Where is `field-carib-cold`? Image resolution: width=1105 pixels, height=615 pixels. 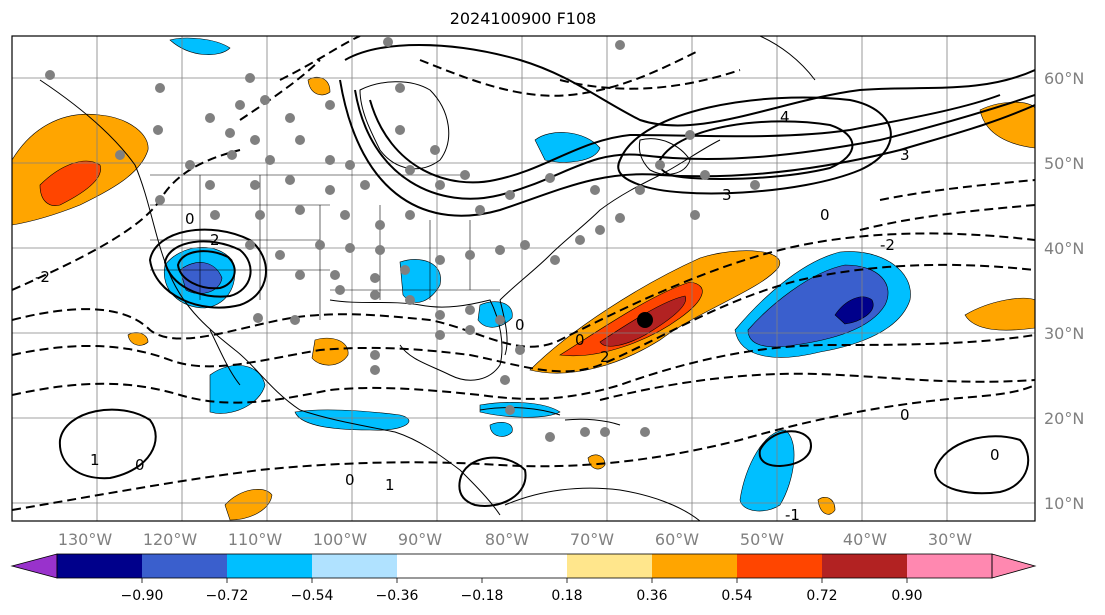 field-carib-cold is located at coordinates (520, 410).